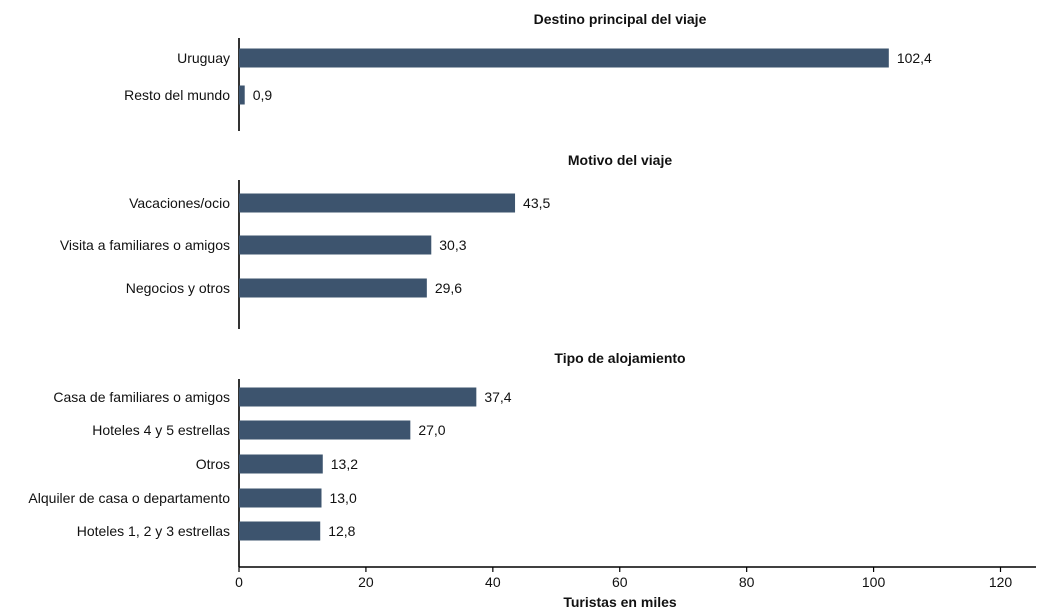 The image size is (1038, 610). Describe the element at coordinates (747, 582) in the screenshot. I see `x-tick-label: 80` at that location.